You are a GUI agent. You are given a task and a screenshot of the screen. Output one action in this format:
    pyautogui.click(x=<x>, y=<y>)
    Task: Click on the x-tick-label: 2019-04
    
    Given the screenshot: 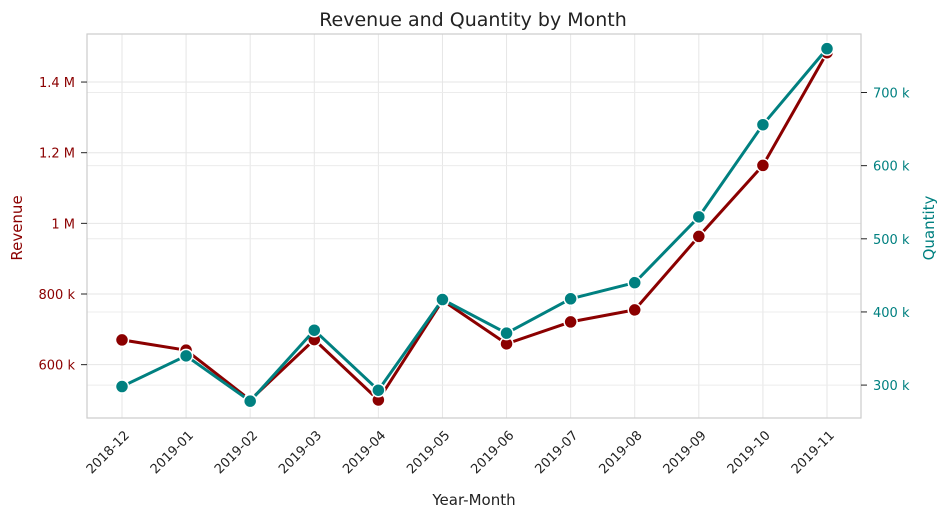 What is the action you would take?
    pyautogui.click(x=364, y=452)
    